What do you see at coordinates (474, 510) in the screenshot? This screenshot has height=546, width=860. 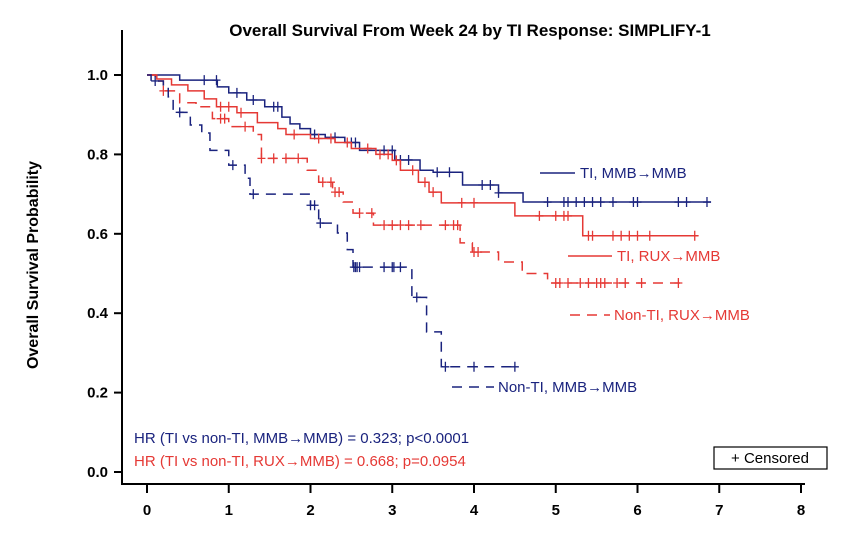 I see `x-tick-label: 4` at bounding box center [474, 510].